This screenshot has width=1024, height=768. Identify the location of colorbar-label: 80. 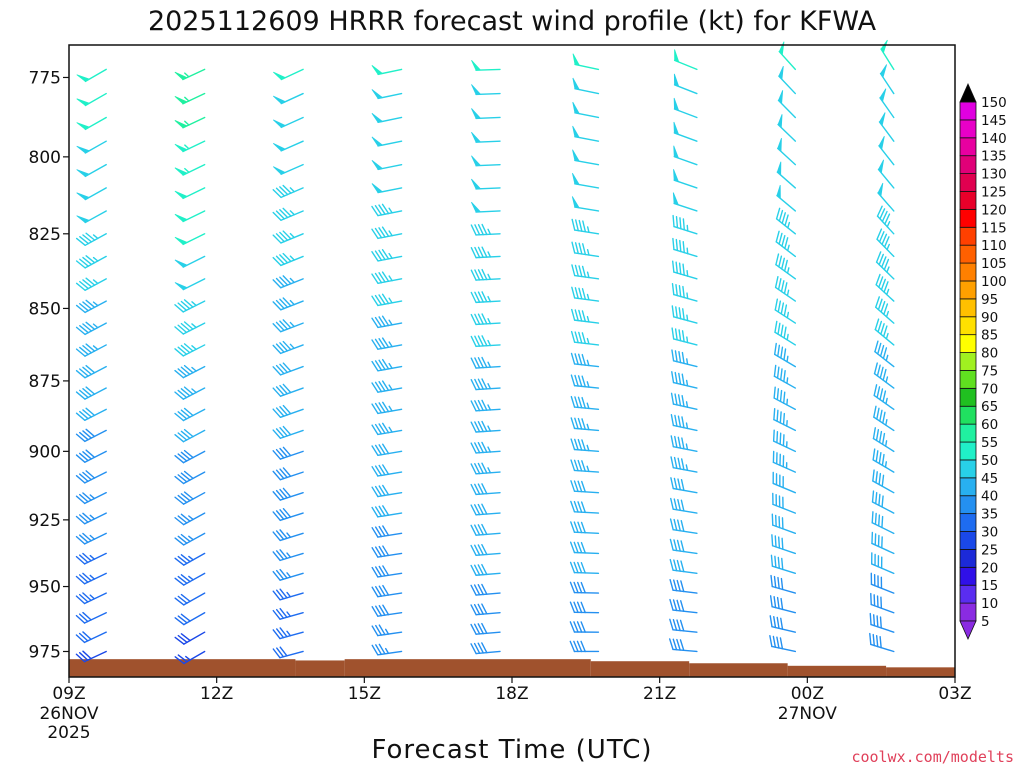
(989, 354).